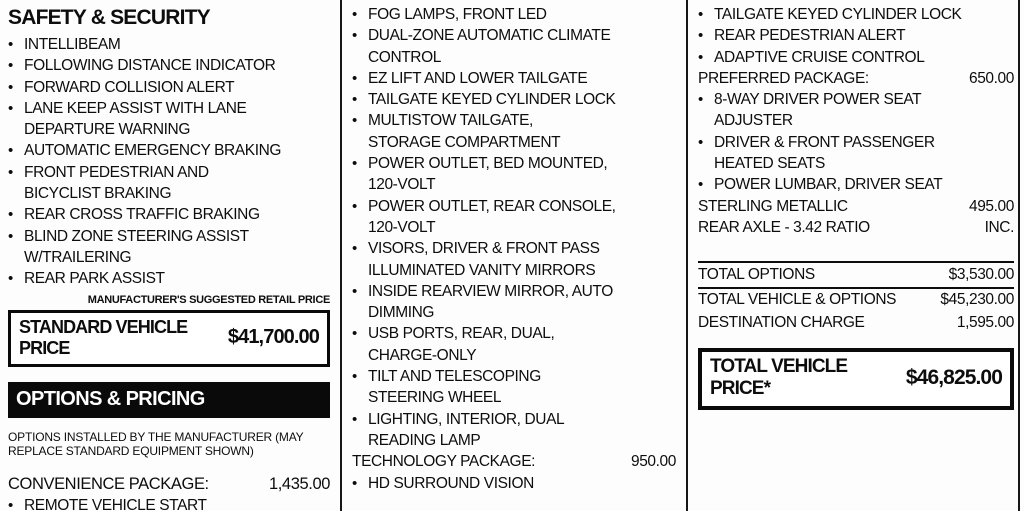  Describe the element at coordinates (299, 483) in the screenshot. I see `option-package-price: 1,435.00` at that location.